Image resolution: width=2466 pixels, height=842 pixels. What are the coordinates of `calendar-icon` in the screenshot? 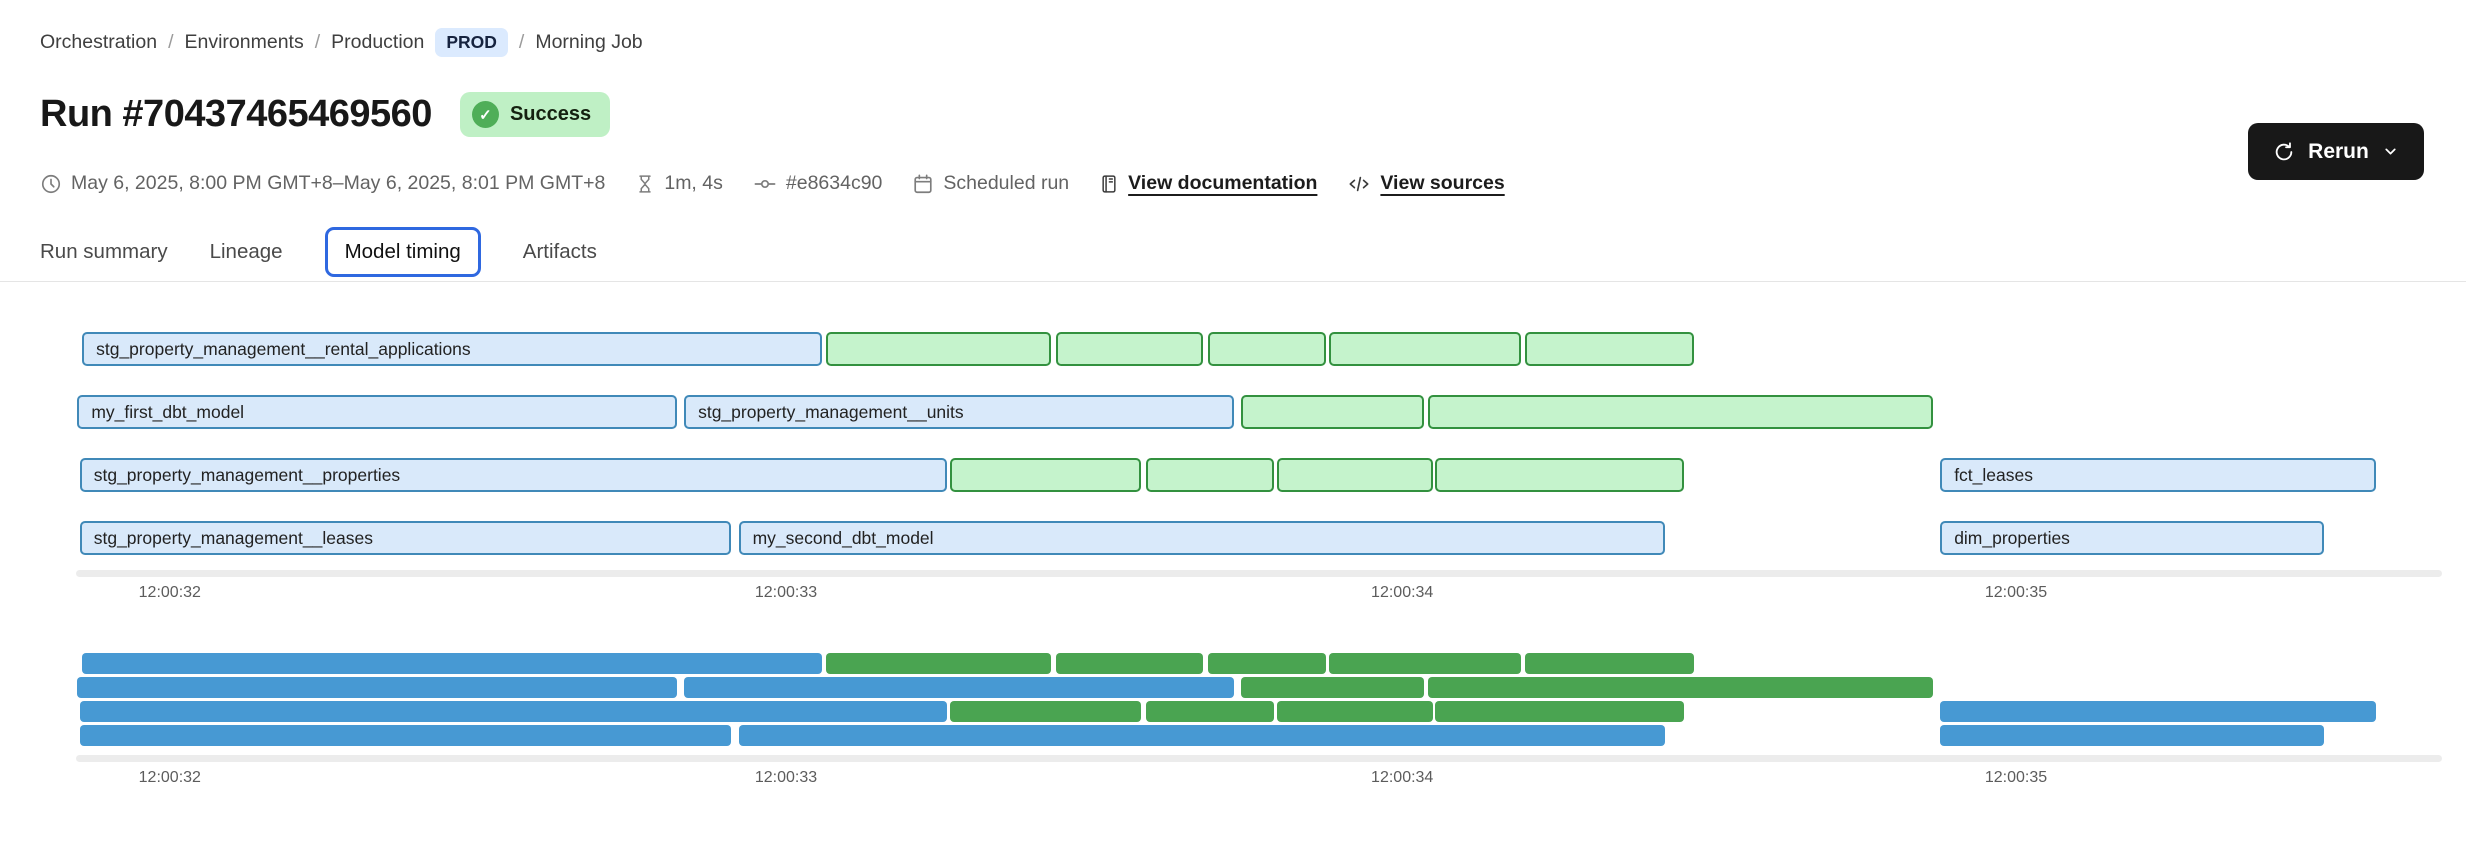 It's located at (923, 184).